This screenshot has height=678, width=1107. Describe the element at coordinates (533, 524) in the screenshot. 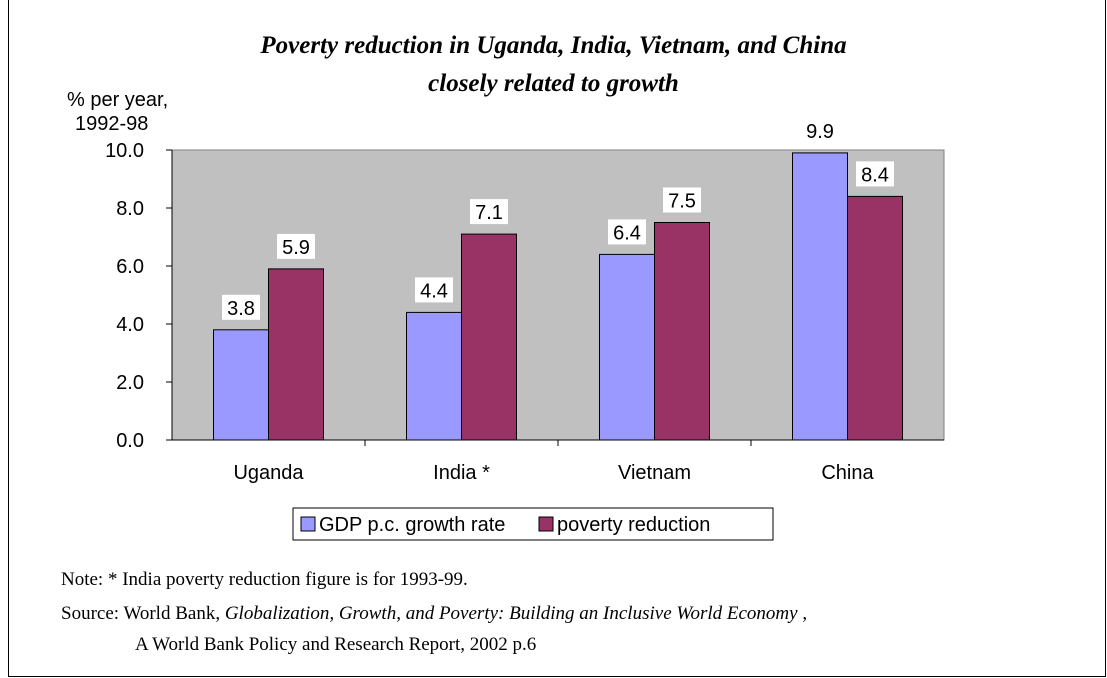

I see `legend` at that location.